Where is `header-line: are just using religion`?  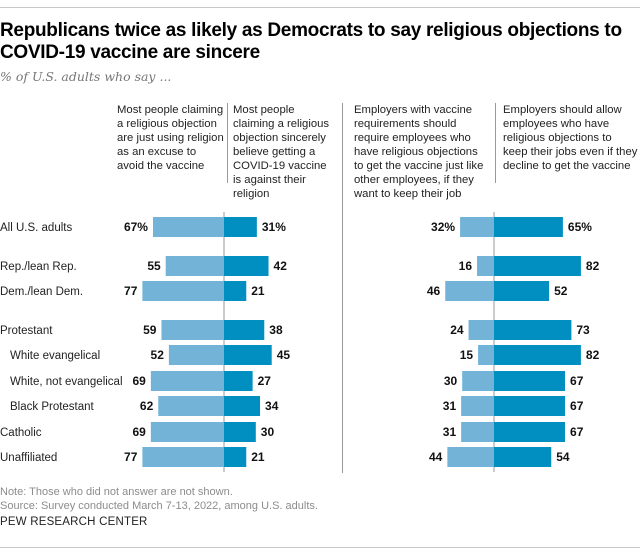
header-line: are just using religion is located at coordinates (170, 138).